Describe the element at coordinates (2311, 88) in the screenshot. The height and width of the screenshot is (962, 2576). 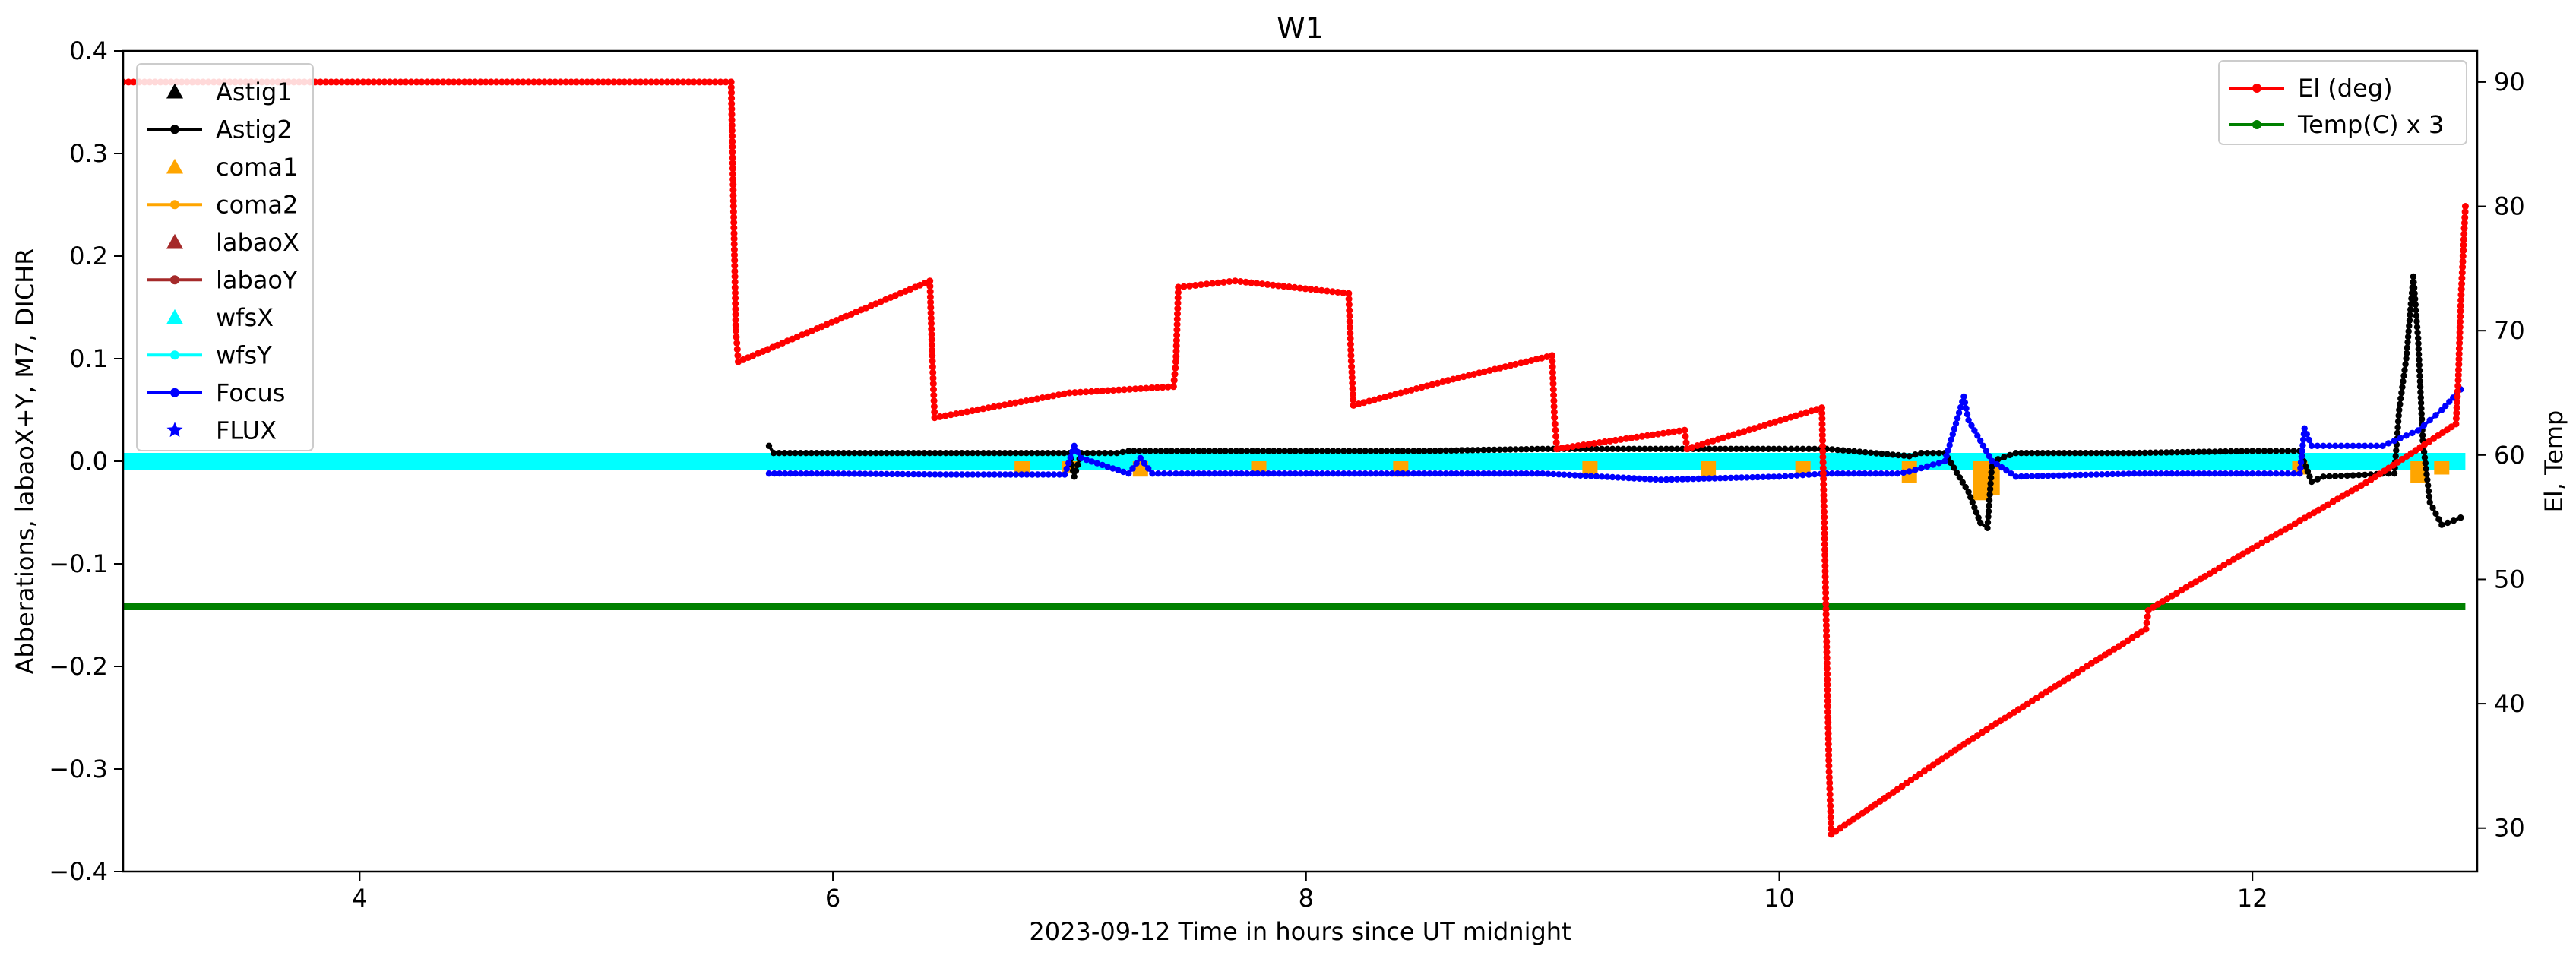
I see `legend-entry: El (deg)` at that location.